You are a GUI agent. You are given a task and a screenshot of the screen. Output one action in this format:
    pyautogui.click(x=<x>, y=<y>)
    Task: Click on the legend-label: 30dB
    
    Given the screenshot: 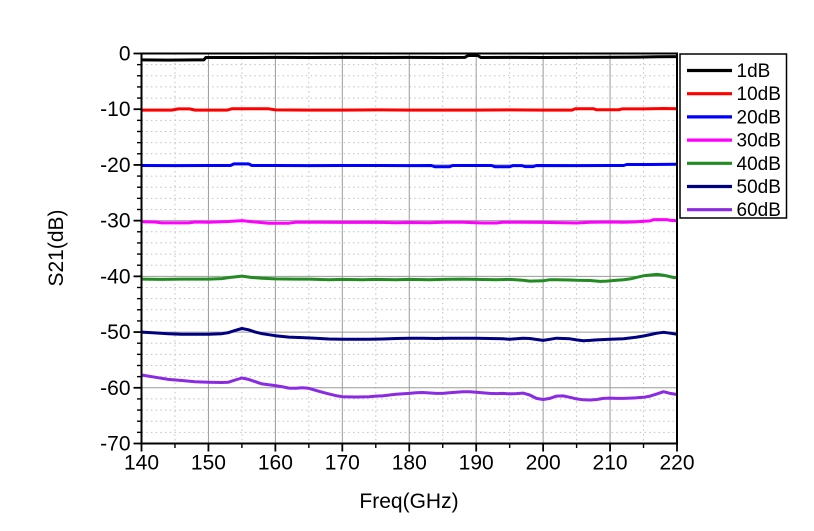 What is the action you would take?
    pyautogui.click(x=759, y=141)
    